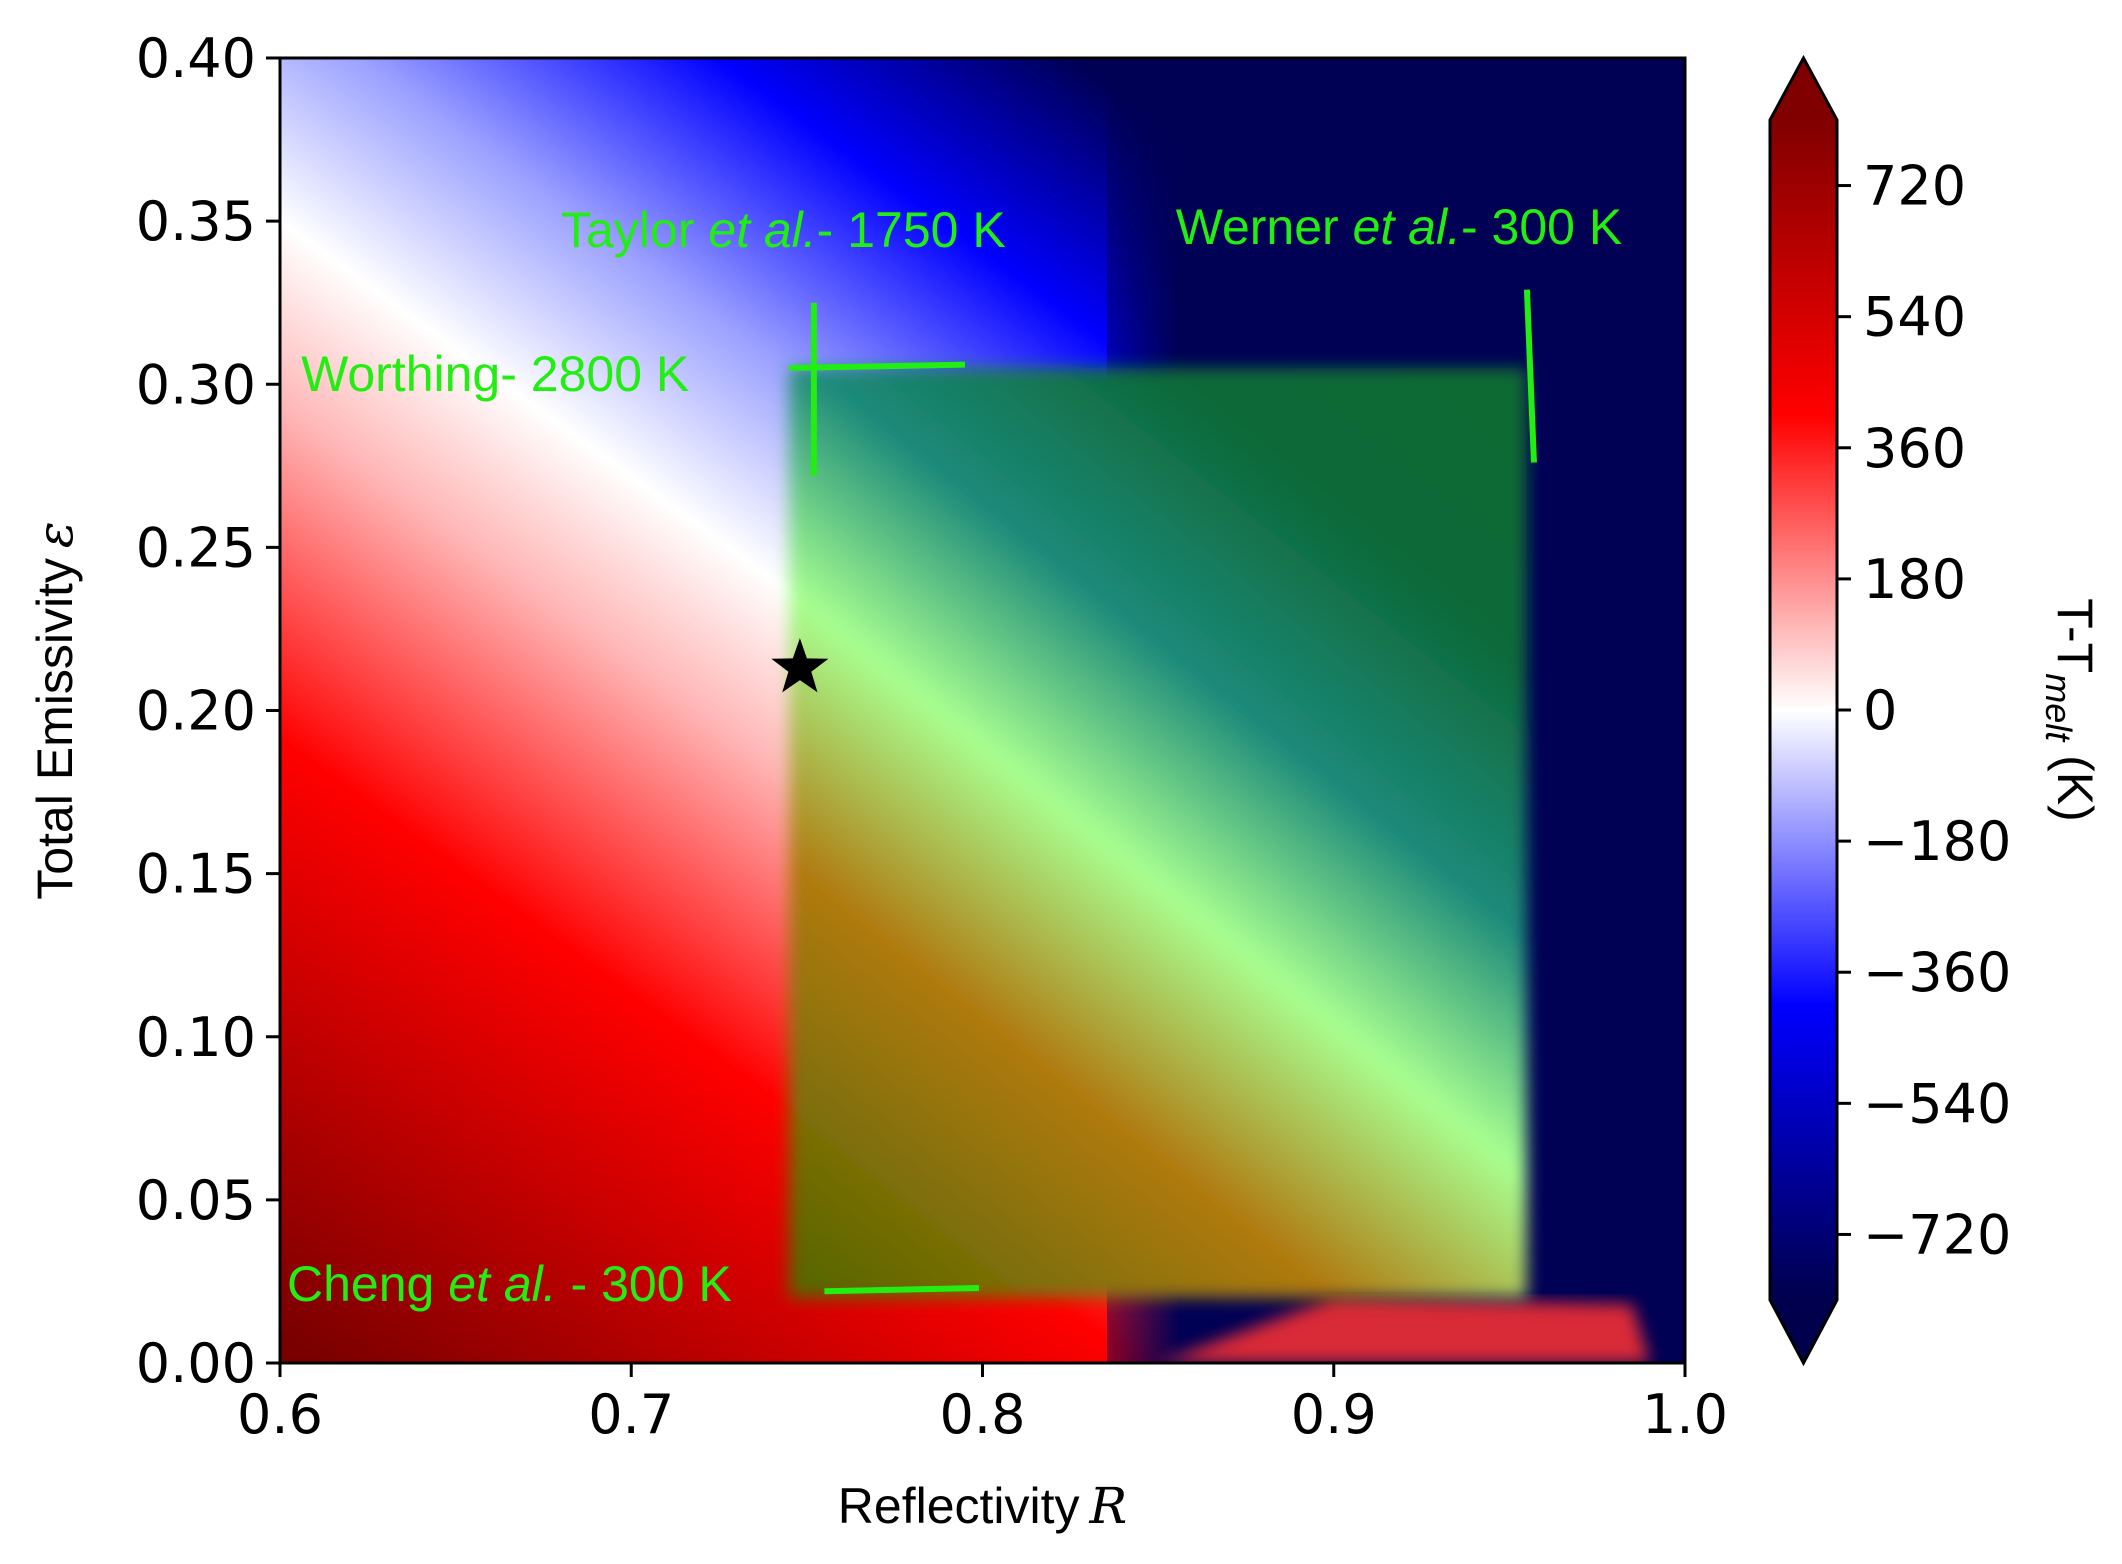 Image resolution: width=2122 pixels, height=1564 pixels. What do you see at coordinates (2070, 710) in the screenshot?
I see `colorbar-label: T-Tmelt (K)` at bounding box center [2070, 710].